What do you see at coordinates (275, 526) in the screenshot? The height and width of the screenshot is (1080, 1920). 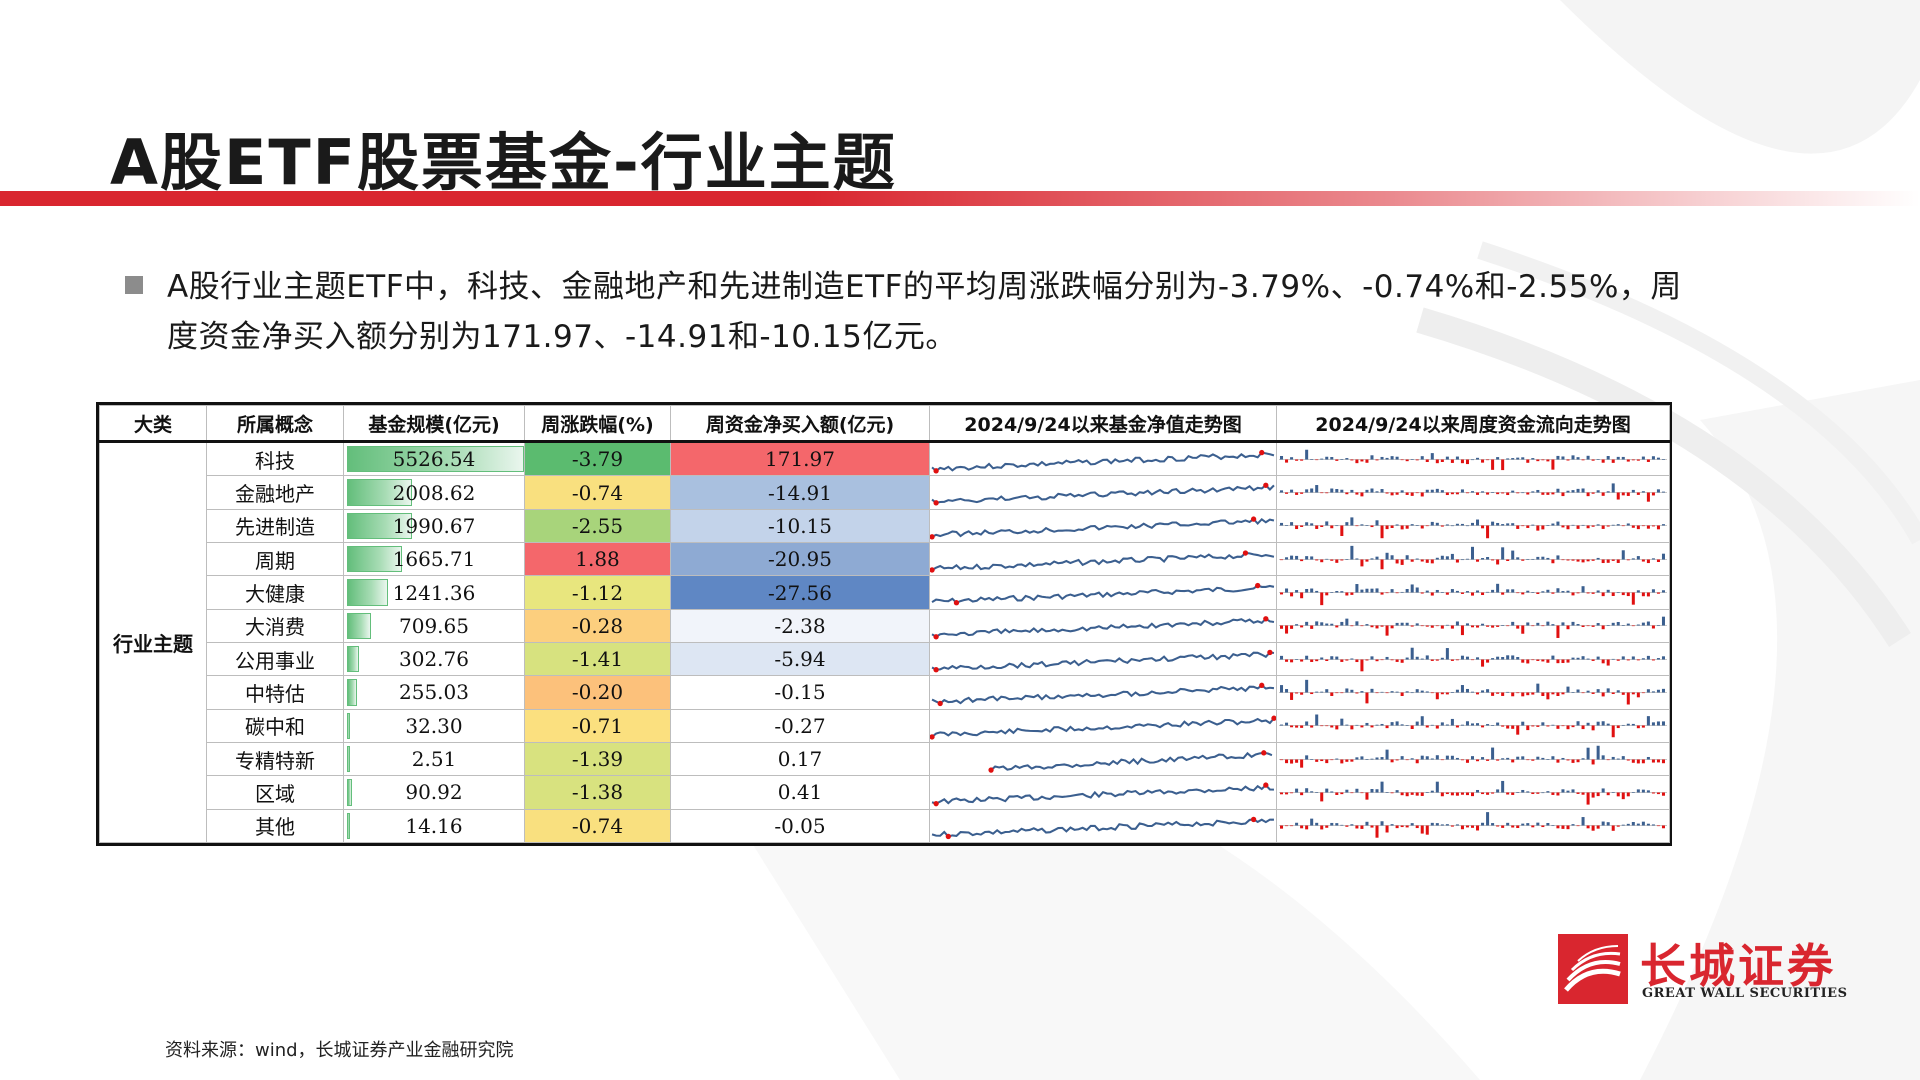 I see `concept-cell: 先进制造` at bounding box center [275, 526].